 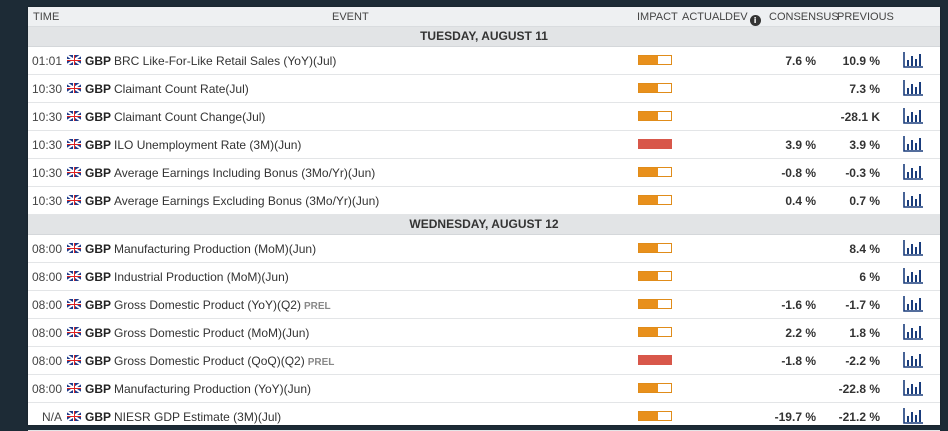 I want to click on event-name: GBP Gross Domestic Product (QoQ)(Q2) PREL, so click(x=209, y=361).